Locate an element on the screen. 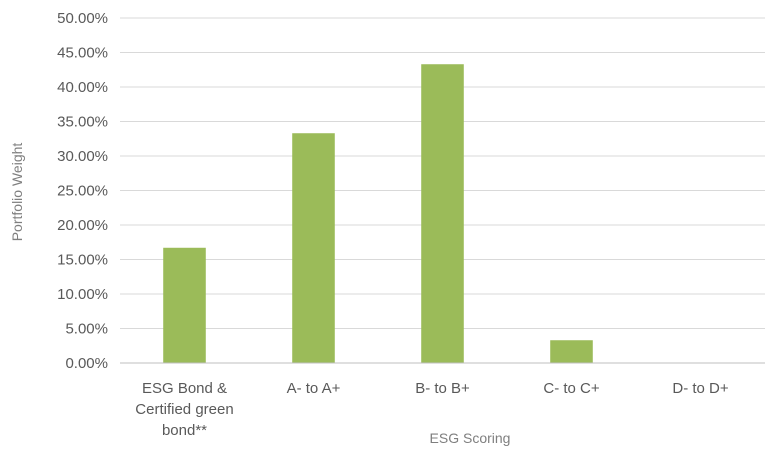 This screenshot has width=778, height=456. y-tick-label: 45.00% is located at coordinates (82, 53).